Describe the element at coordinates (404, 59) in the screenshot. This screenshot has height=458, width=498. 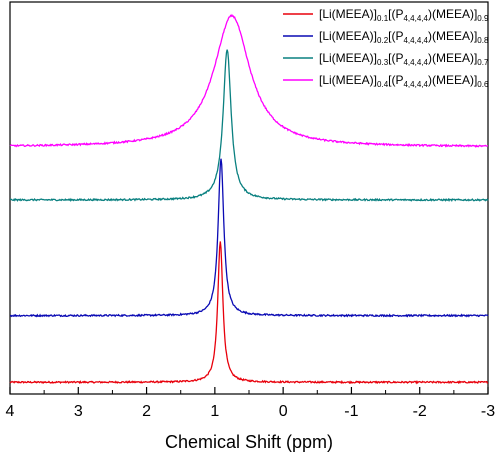
I see `legend-label-3: [Li(MEEA)]0.3[(P4,4,4,4)(MEEA)]0.7` at that location.